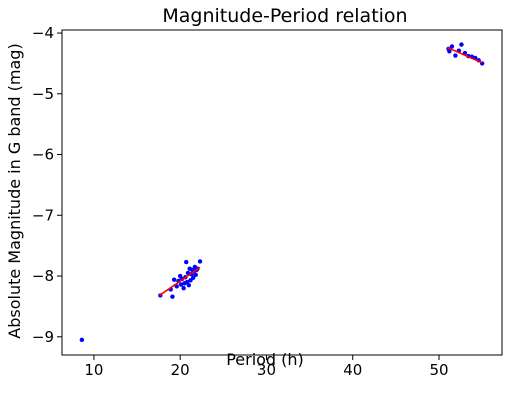 The width and height of the screenshot is (510, 402). Describe the element at coordinates (352, 370) in the screenshot. I see `x-tick-label-3: 40` at that location.